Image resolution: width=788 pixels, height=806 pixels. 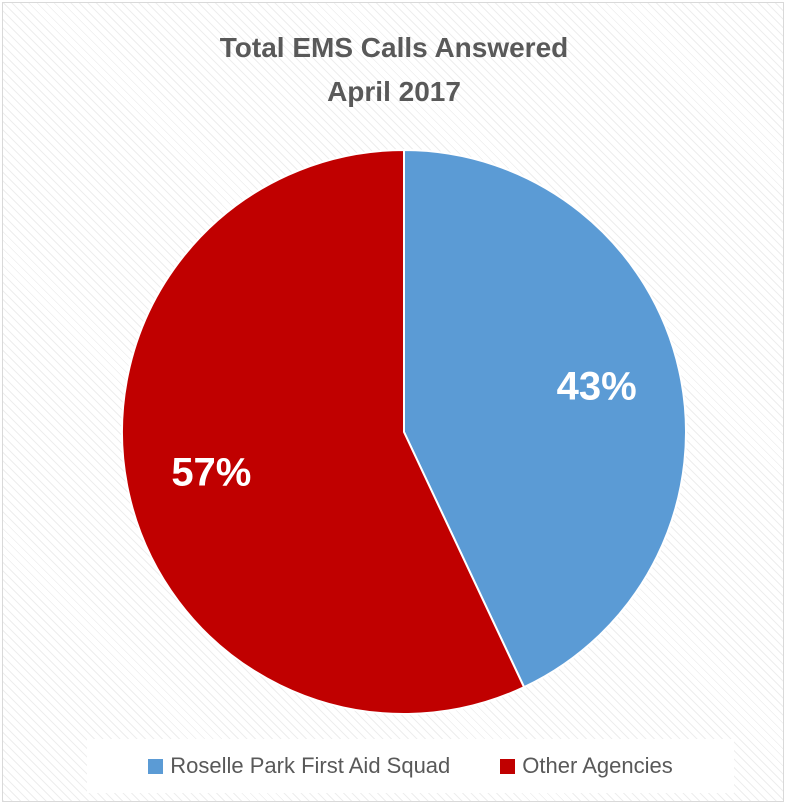 I want to click on legend-item-other-agencies: Other Agencies, so click(x=586, y=766).